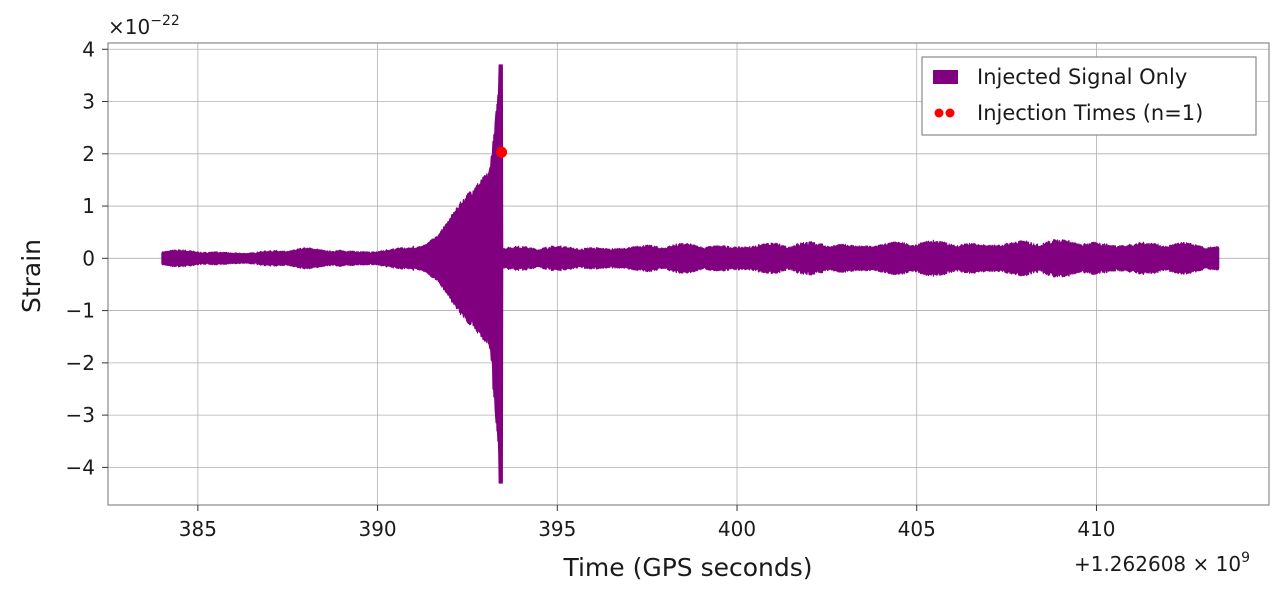 This screenshot has height=598, width=1284. What do you see at coordinates (647, 523) in the screenshot?
I see `x-axis-ticks: 385 390 395 400 405 410` at bounding box center [647, 523].